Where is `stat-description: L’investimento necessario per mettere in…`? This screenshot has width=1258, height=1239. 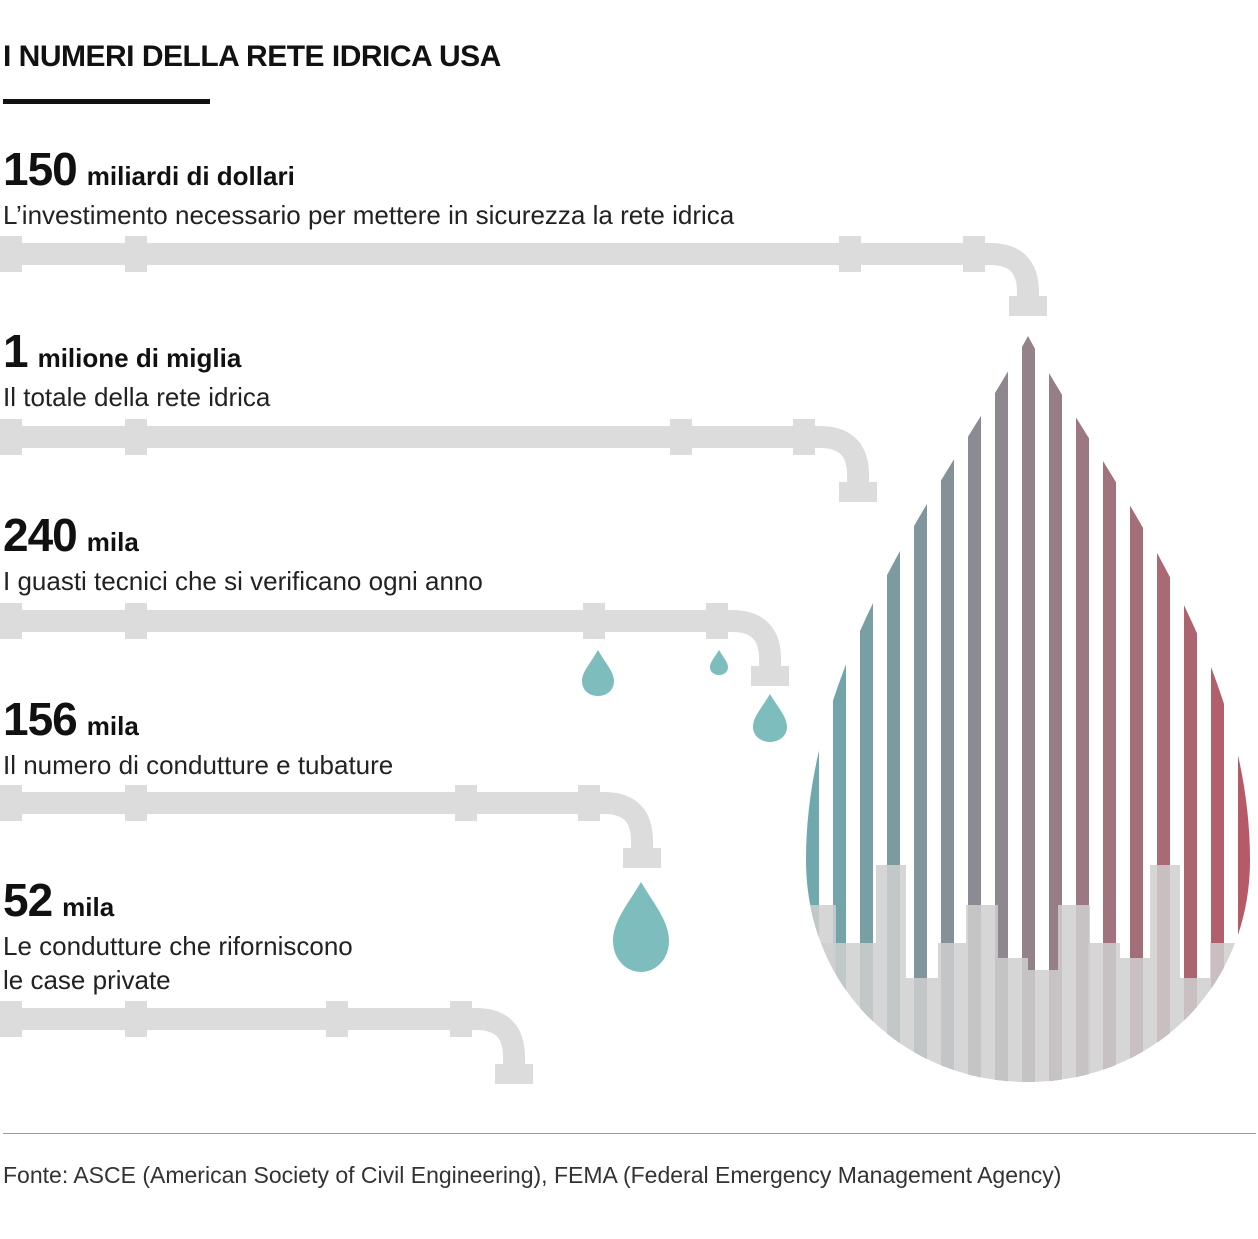
stat-description: L’investimento necessario per mettere in… is located at coordinates (369, 215).